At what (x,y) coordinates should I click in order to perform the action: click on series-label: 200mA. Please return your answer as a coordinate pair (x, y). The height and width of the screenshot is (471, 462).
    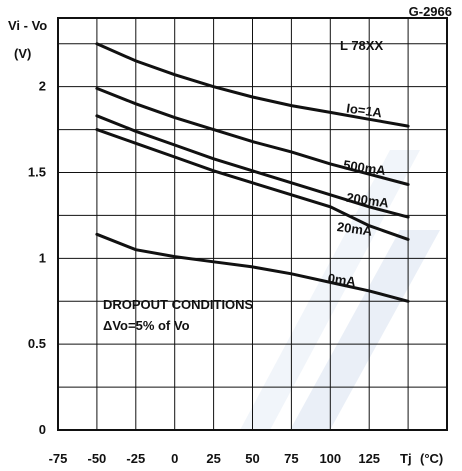
    Looking at the image, I should click on (367, 200).